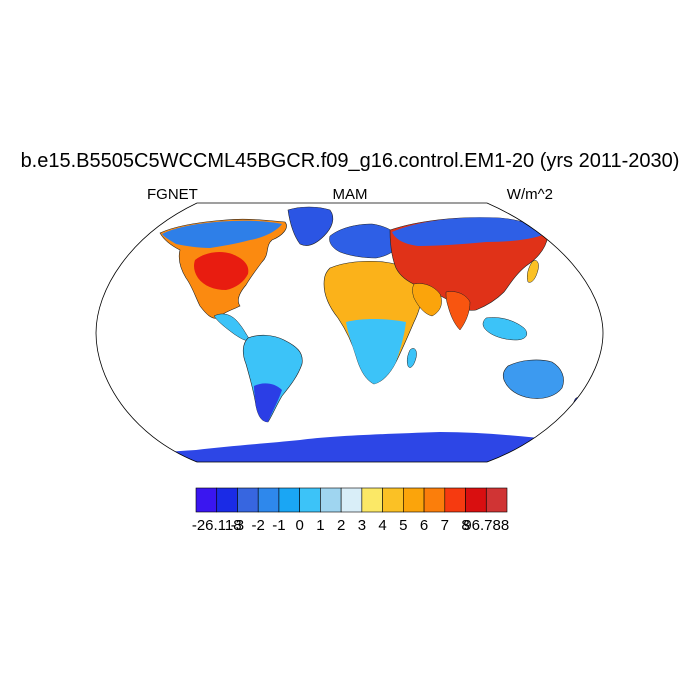  What do you see at coordinates (268, 402) in the screenshot?
I see `south-america-south` at bounding box center [268, 402].